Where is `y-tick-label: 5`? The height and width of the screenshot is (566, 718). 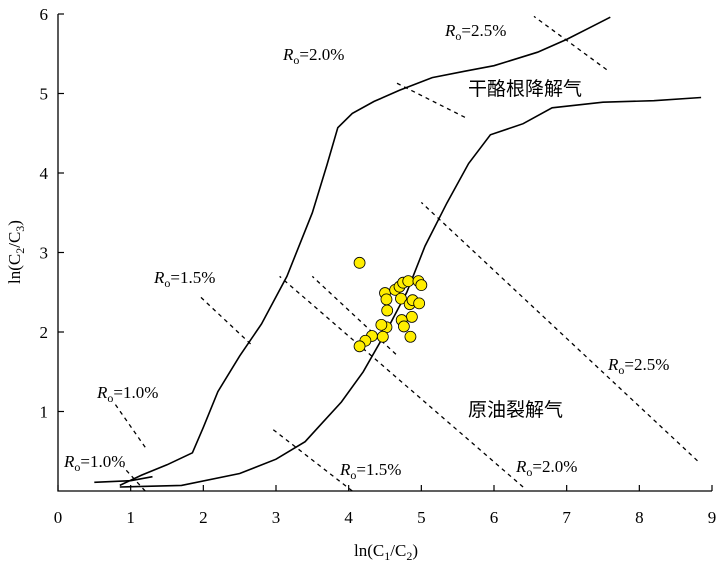 y-tick-label: 5 is located at coordinates (44, 94).